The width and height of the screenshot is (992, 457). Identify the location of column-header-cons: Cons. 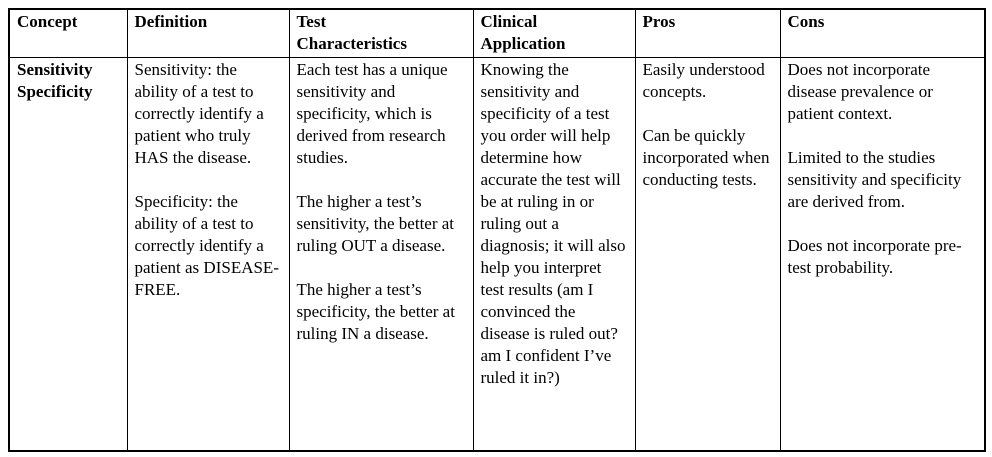
(882, 33).